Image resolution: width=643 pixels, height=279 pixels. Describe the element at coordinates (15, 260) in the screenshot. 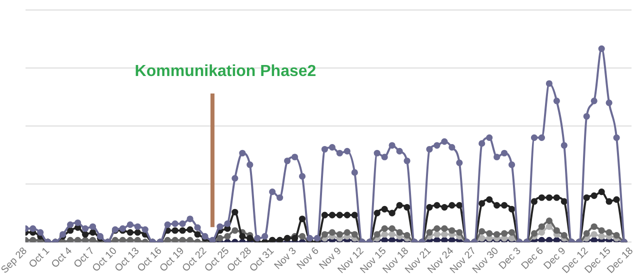

I see `x-tick-label: Sep 28` at that location.